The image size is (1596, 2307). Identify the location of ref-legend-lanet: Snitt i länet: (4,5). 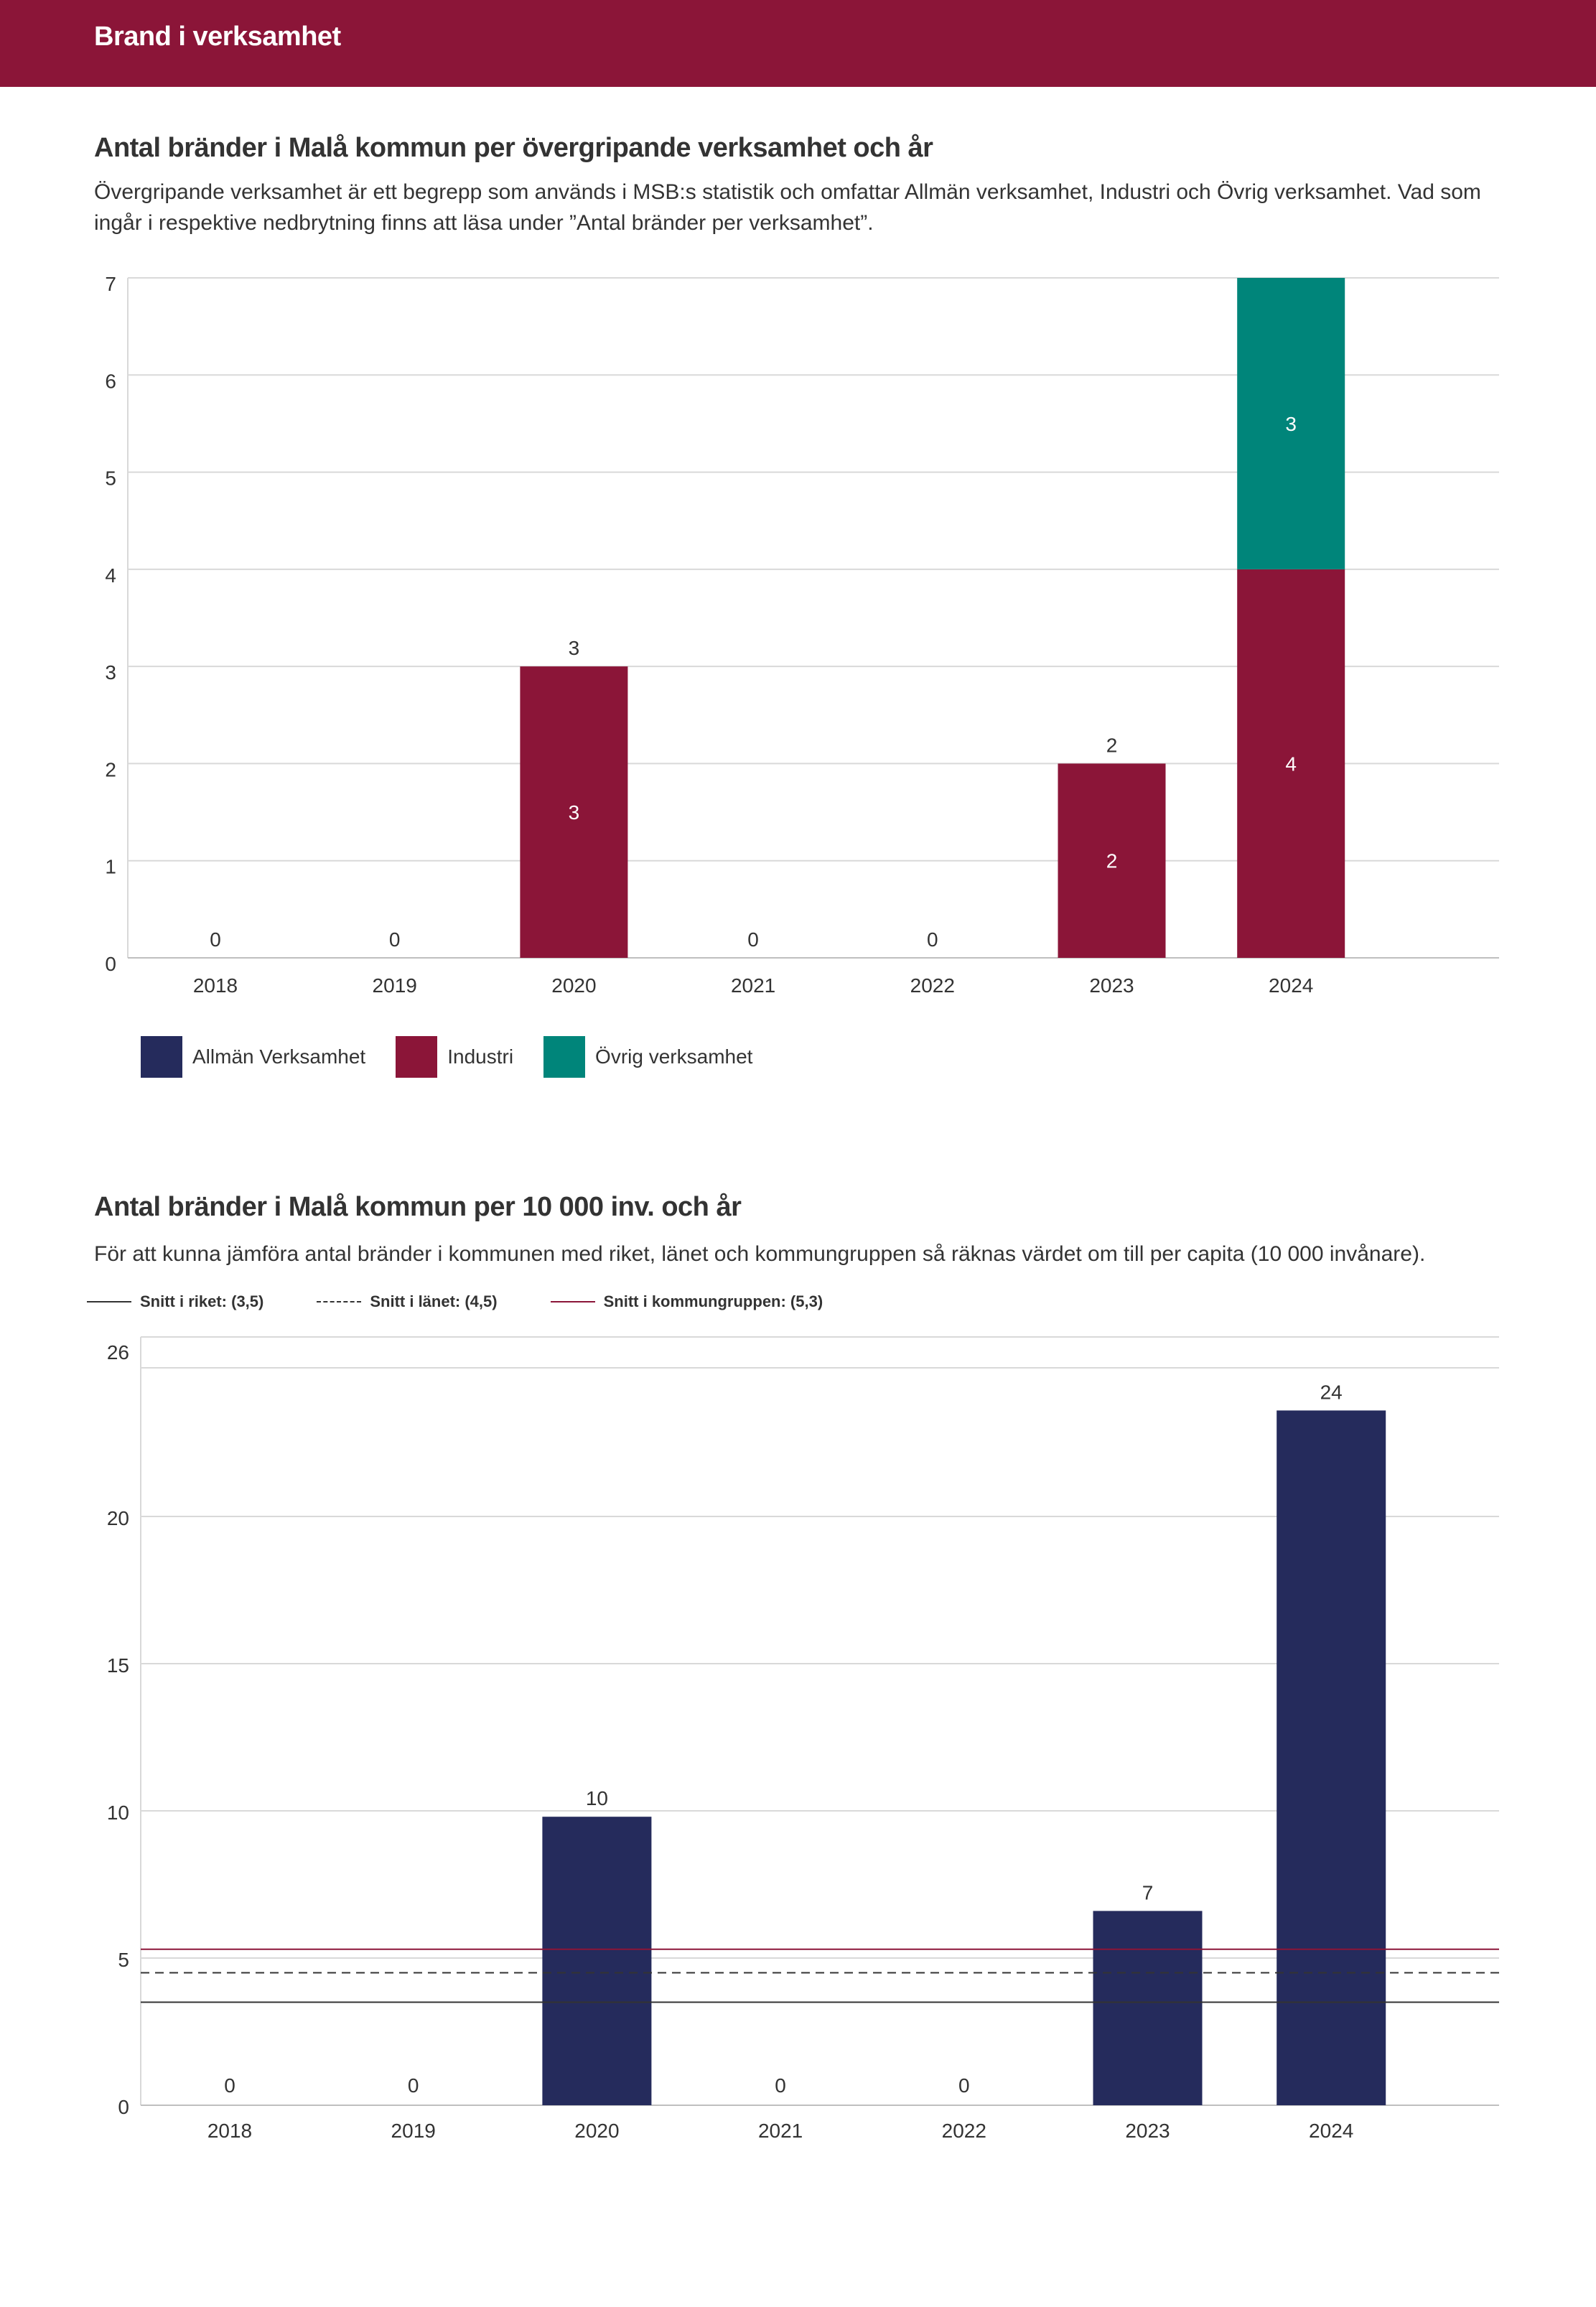
(407, 1301).